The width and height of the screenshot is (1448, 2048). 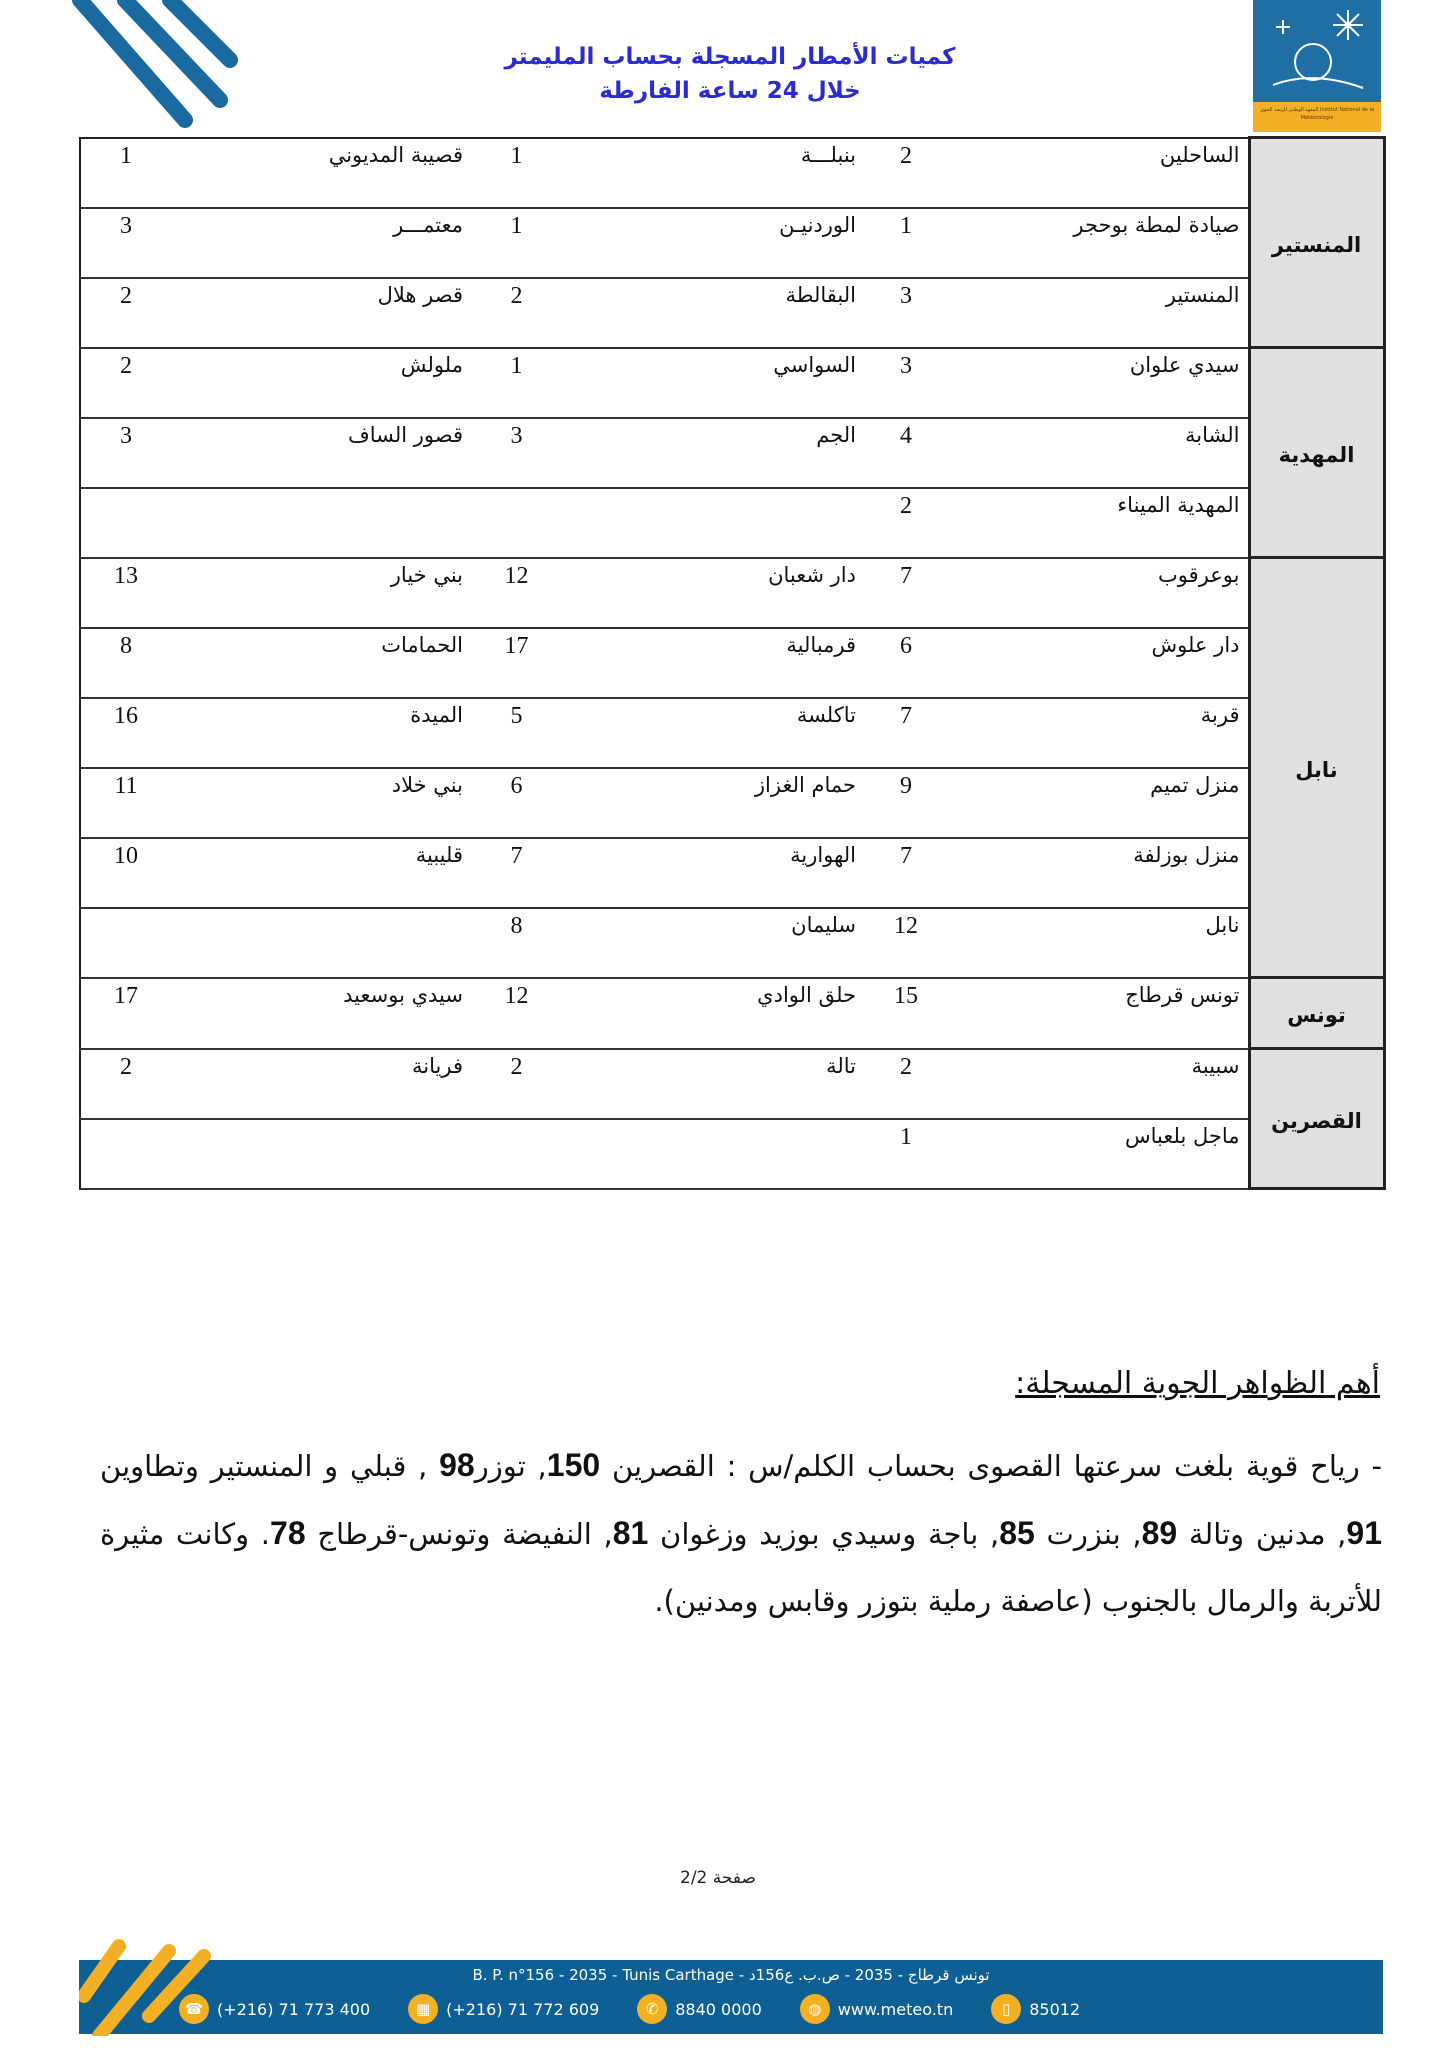 What do you see at coordinates (288, 1533) in the screenshot?
I see `wind-value: 78` at bounding box center [288, 1533].